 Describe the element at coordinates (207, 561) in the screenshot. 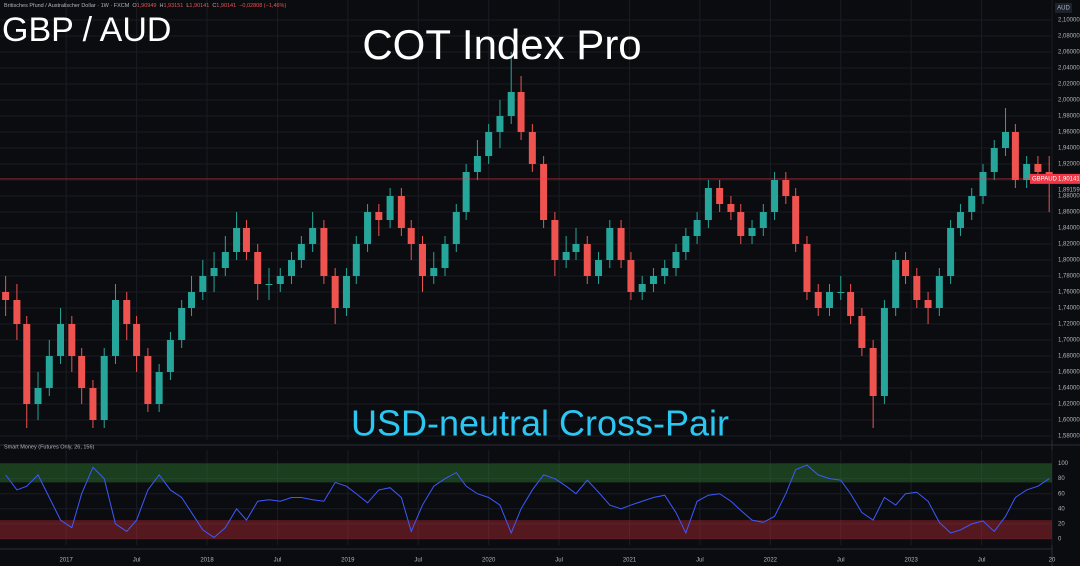

I see `x-tick-label: 2018` at that location.